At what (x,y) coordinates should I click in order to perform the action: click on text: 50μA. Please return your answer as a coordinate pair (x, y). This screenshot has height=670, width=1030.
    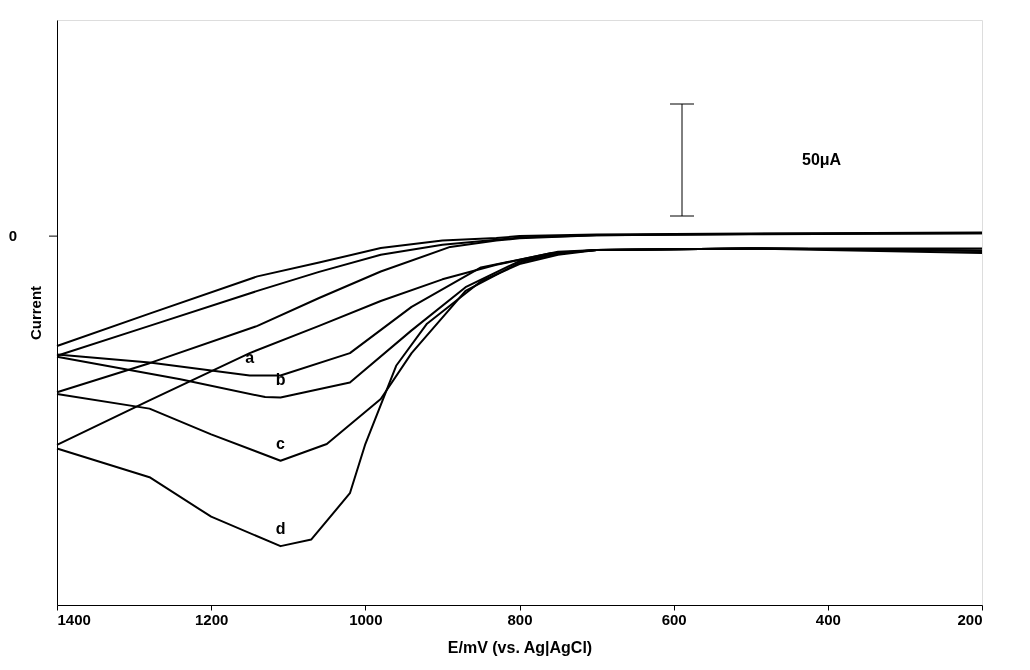
    Looking at the image, I should click on (822, 159).